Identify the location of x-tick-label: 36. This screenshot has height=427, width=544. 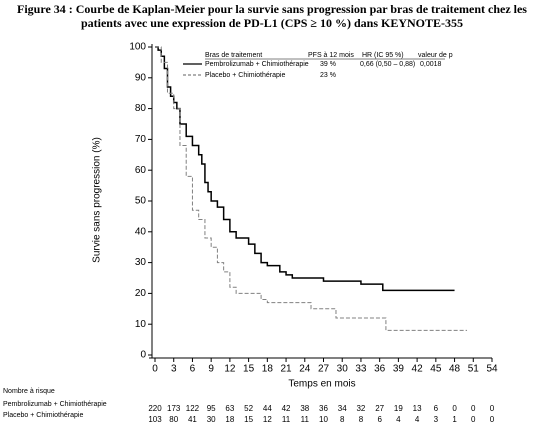
(380, 369).